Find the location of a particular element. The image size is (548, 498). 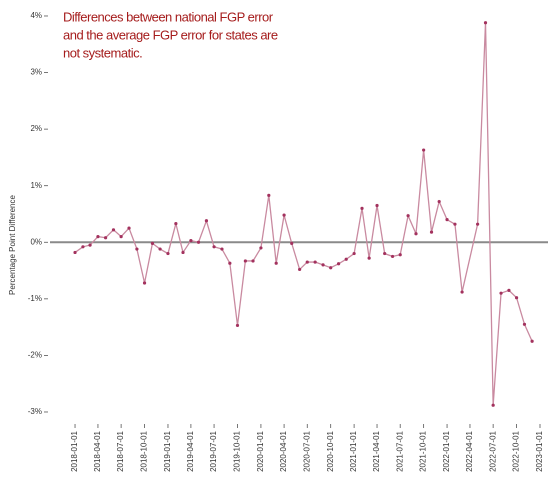

x-tick-label: 2022-07-01 is located at coordinates (492, 450).